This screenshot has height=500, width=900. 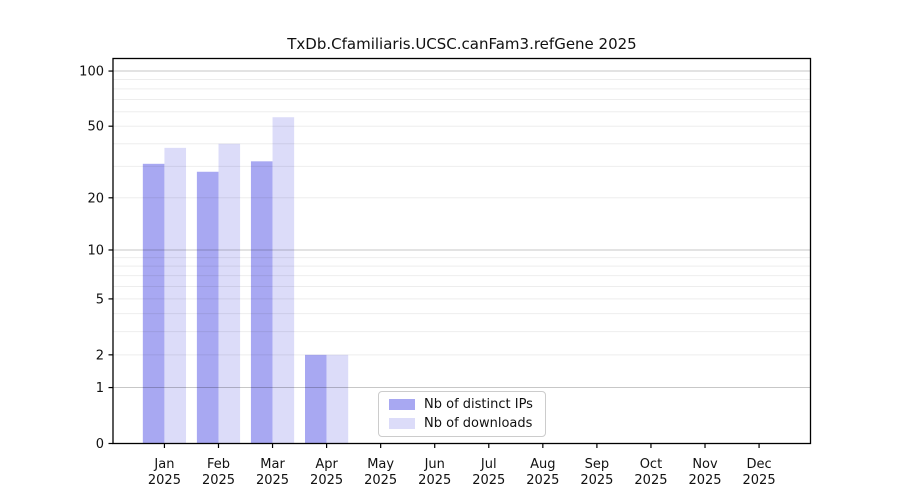 I want to click on x-tick-label-month: Dec, so click(x=758, y=464).